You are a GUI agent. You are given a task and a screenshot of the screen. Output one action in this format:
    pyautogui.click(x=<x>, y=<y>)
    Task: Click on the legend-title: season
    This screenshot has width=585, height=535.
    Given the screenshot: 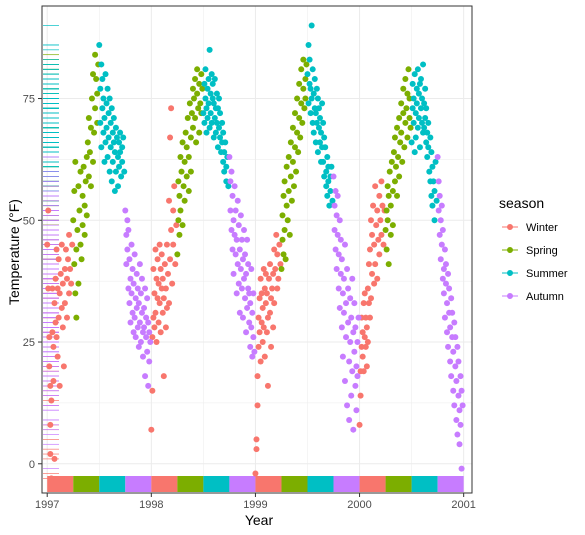 What is the action you would take?
    pyautogui.click(x=521, y=203)
    